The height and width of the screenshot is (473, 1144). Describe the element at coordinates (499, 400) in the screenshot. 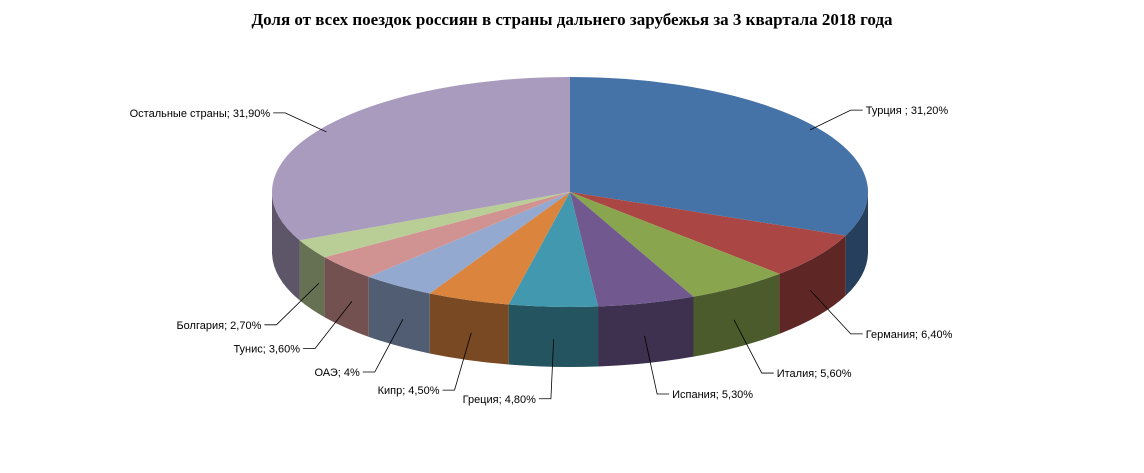

I see `data-label-Греция: Греция; 4,80%` at that location.